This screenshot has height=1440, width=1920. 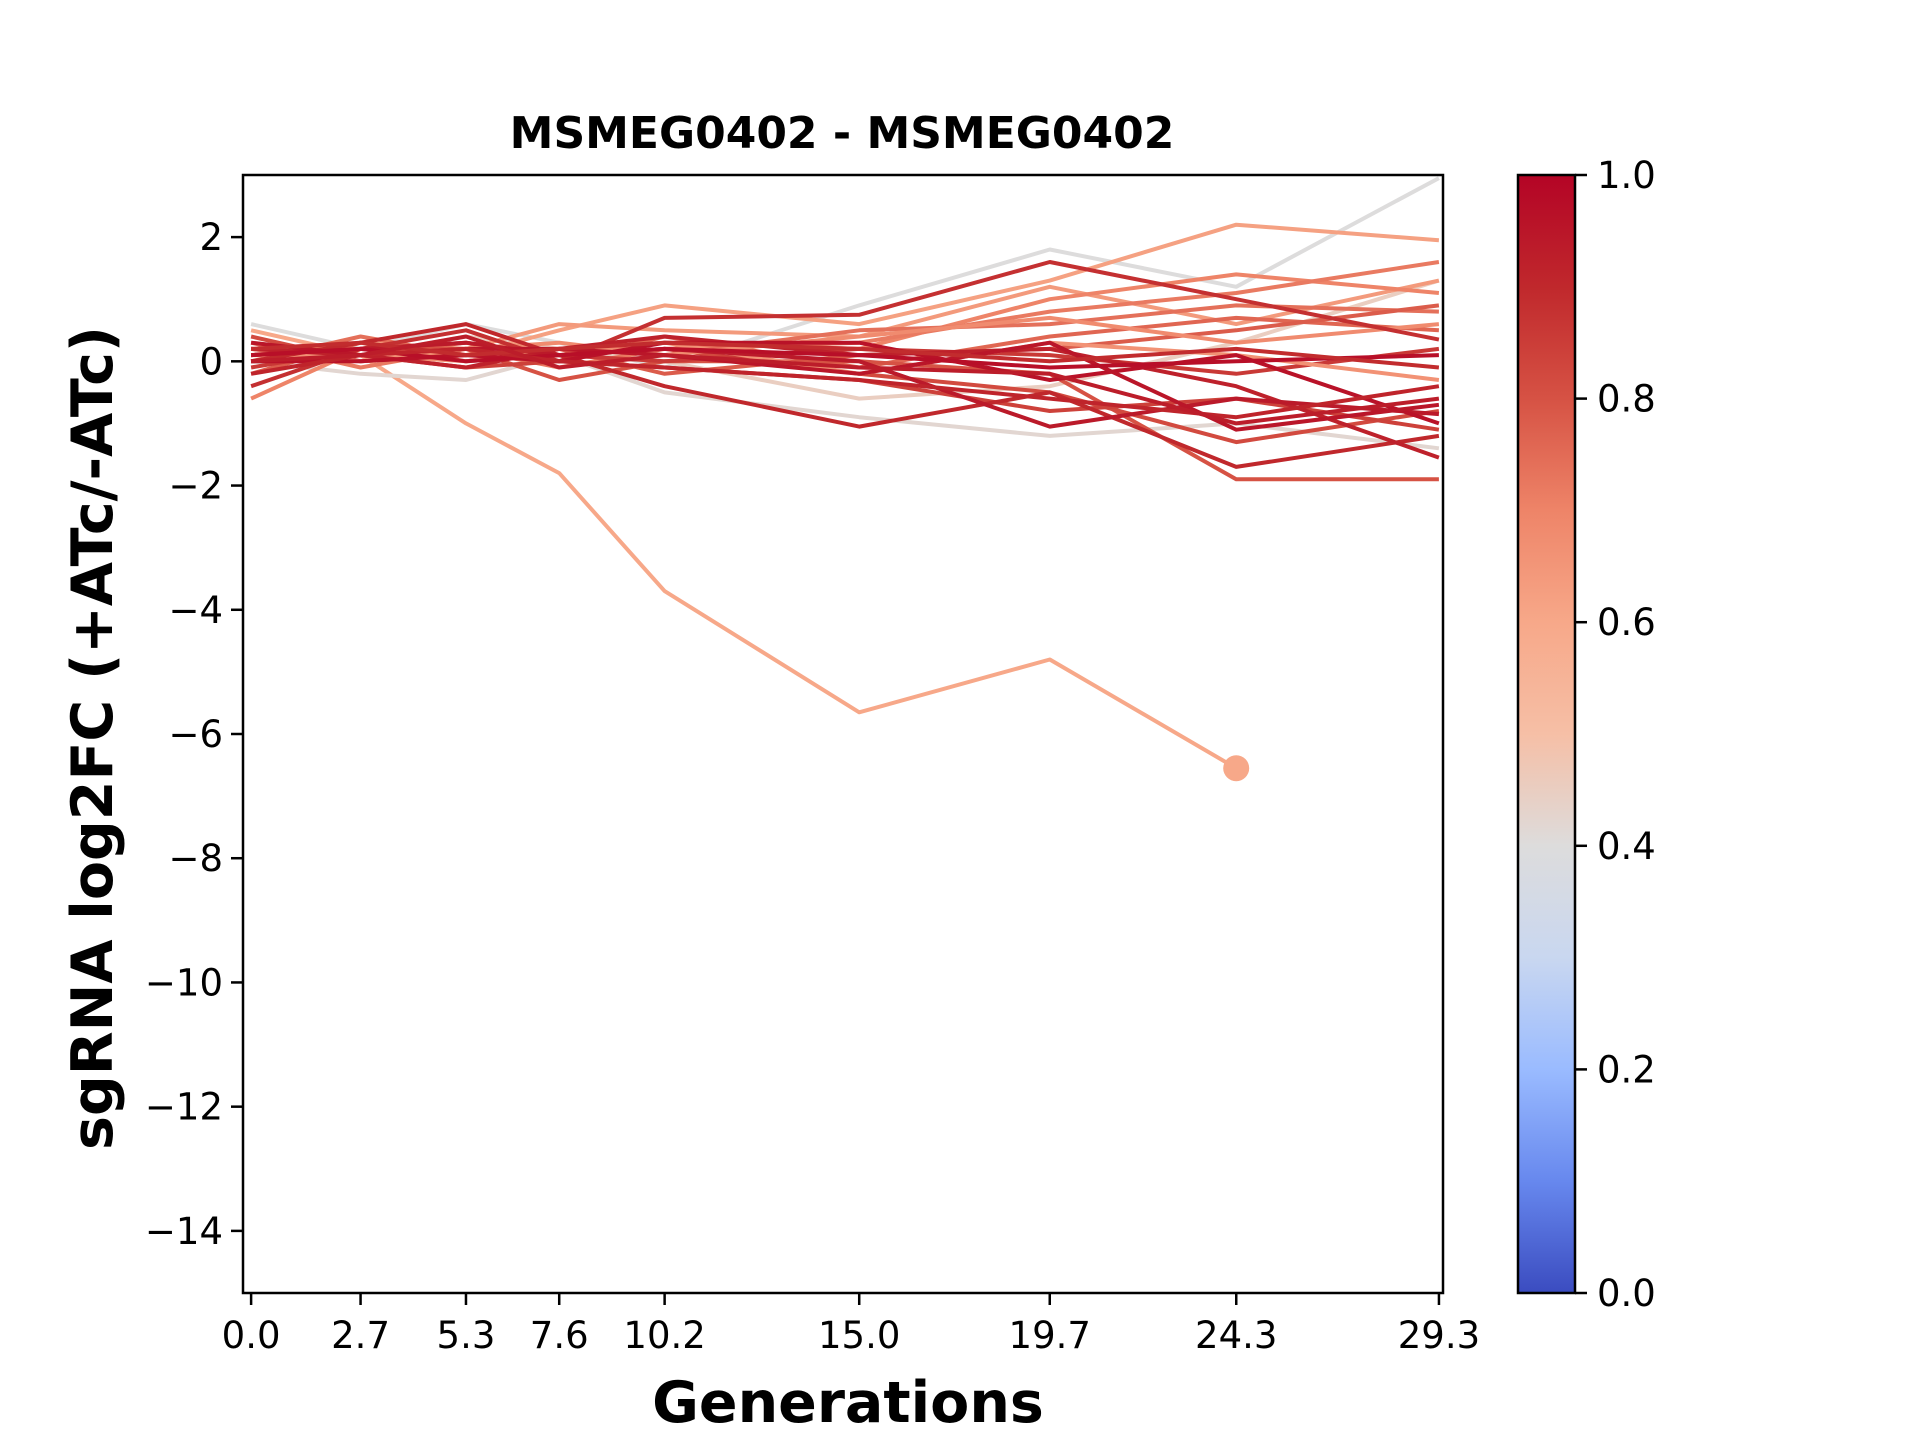 I want to click on colorbar-gradient, so click(x=1546, y=734).